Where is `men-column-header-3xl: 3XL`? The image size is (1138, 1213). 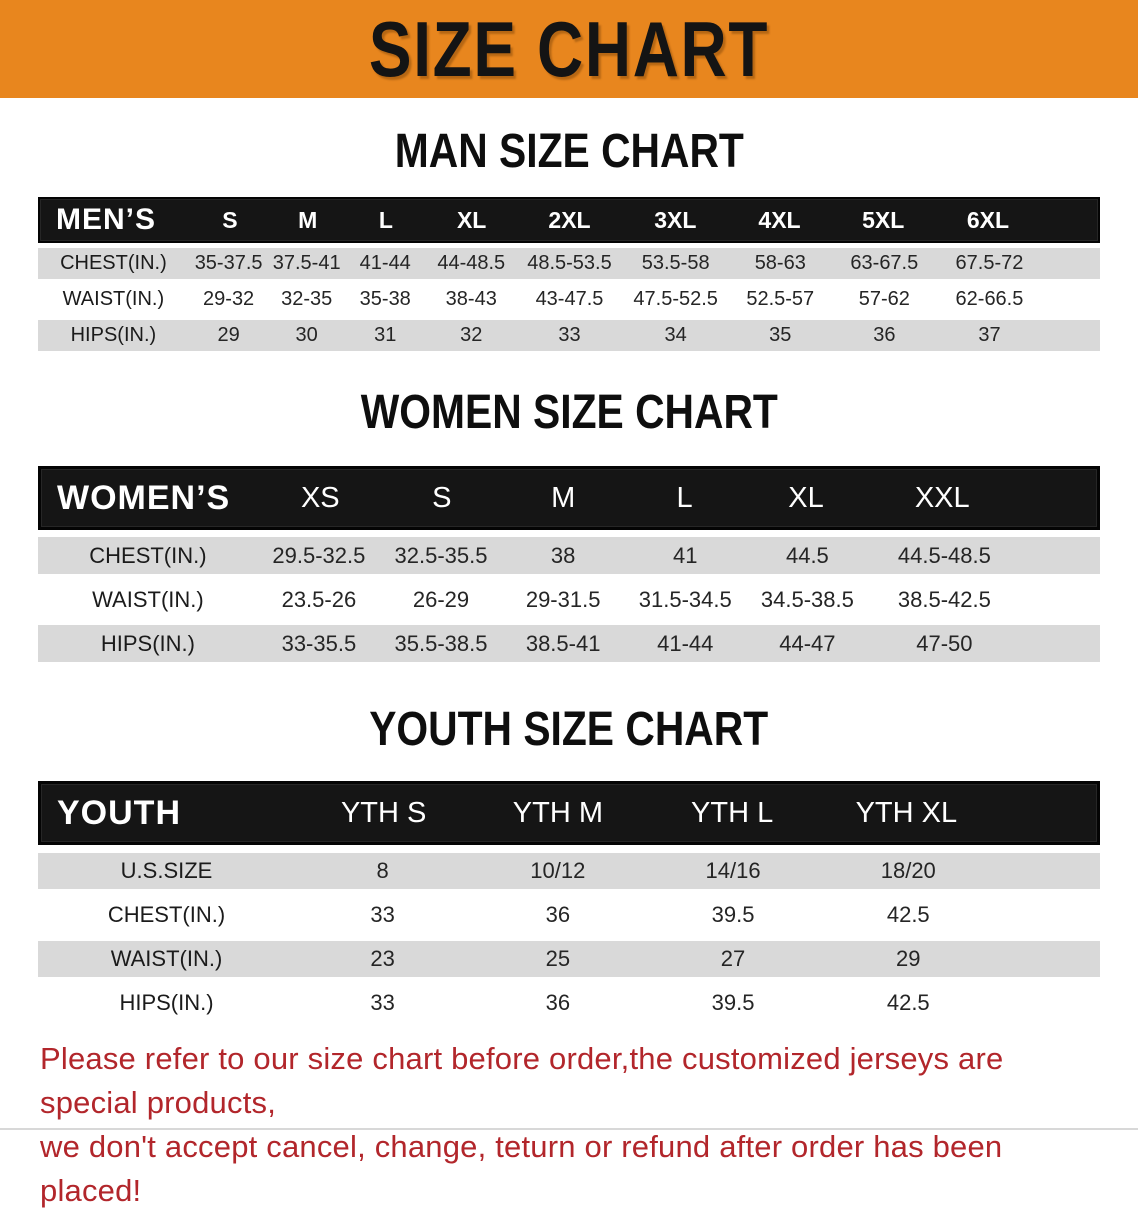
men-column-header-3xl: 3XL is located at coordinates (675, 219).